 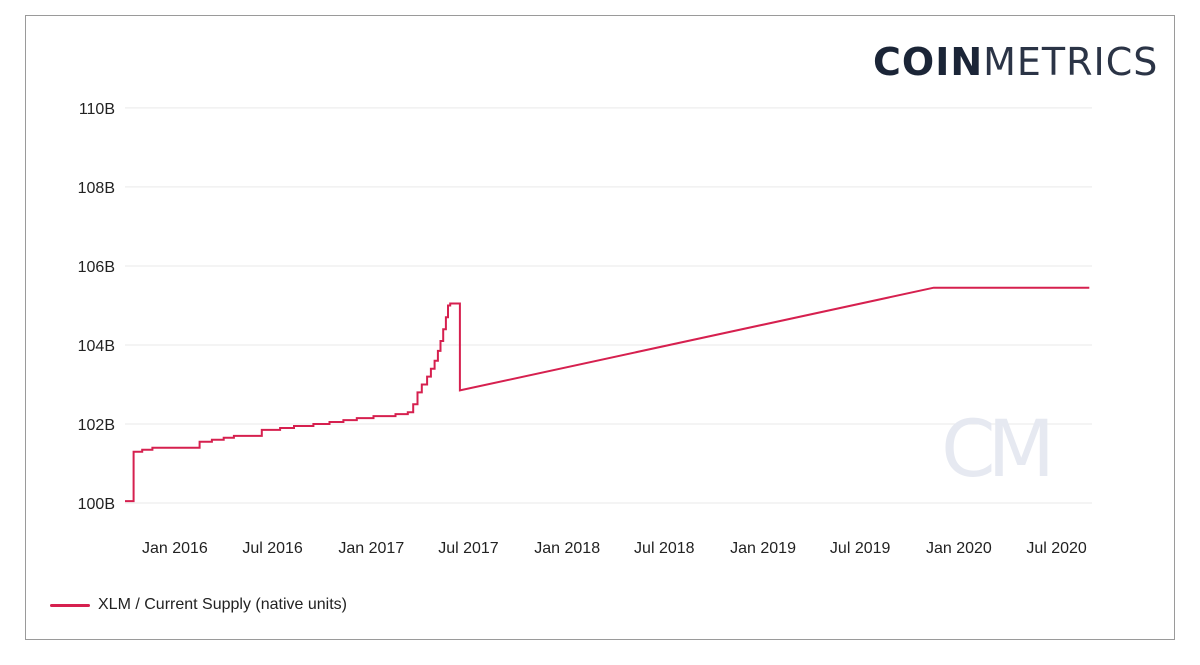 I want to click on x-tick-label: Jan 2018, so click(x=567, y=548).